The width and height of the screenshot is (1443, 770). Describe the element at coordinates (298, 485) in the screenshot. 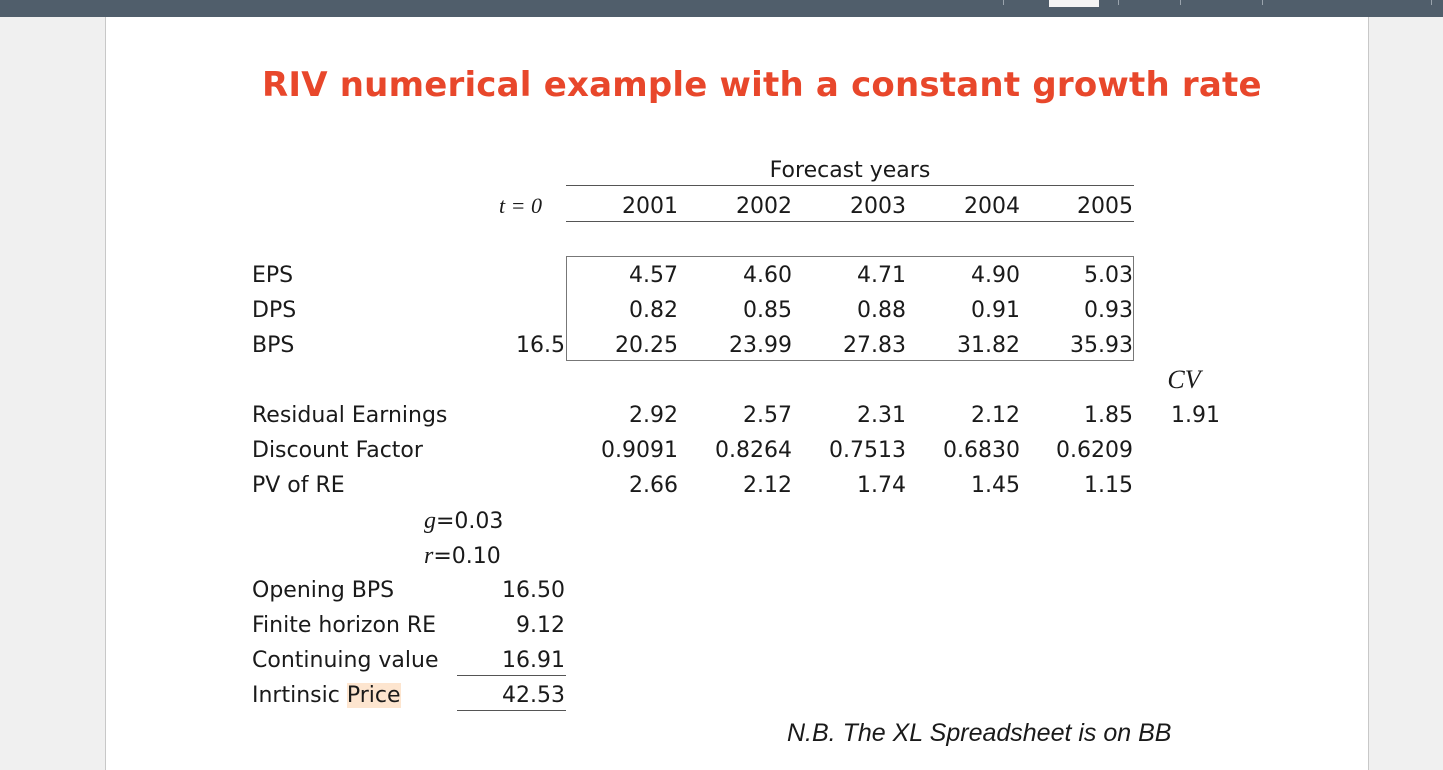

I see `row-label-pv-of-re: PV of RE` at that location.